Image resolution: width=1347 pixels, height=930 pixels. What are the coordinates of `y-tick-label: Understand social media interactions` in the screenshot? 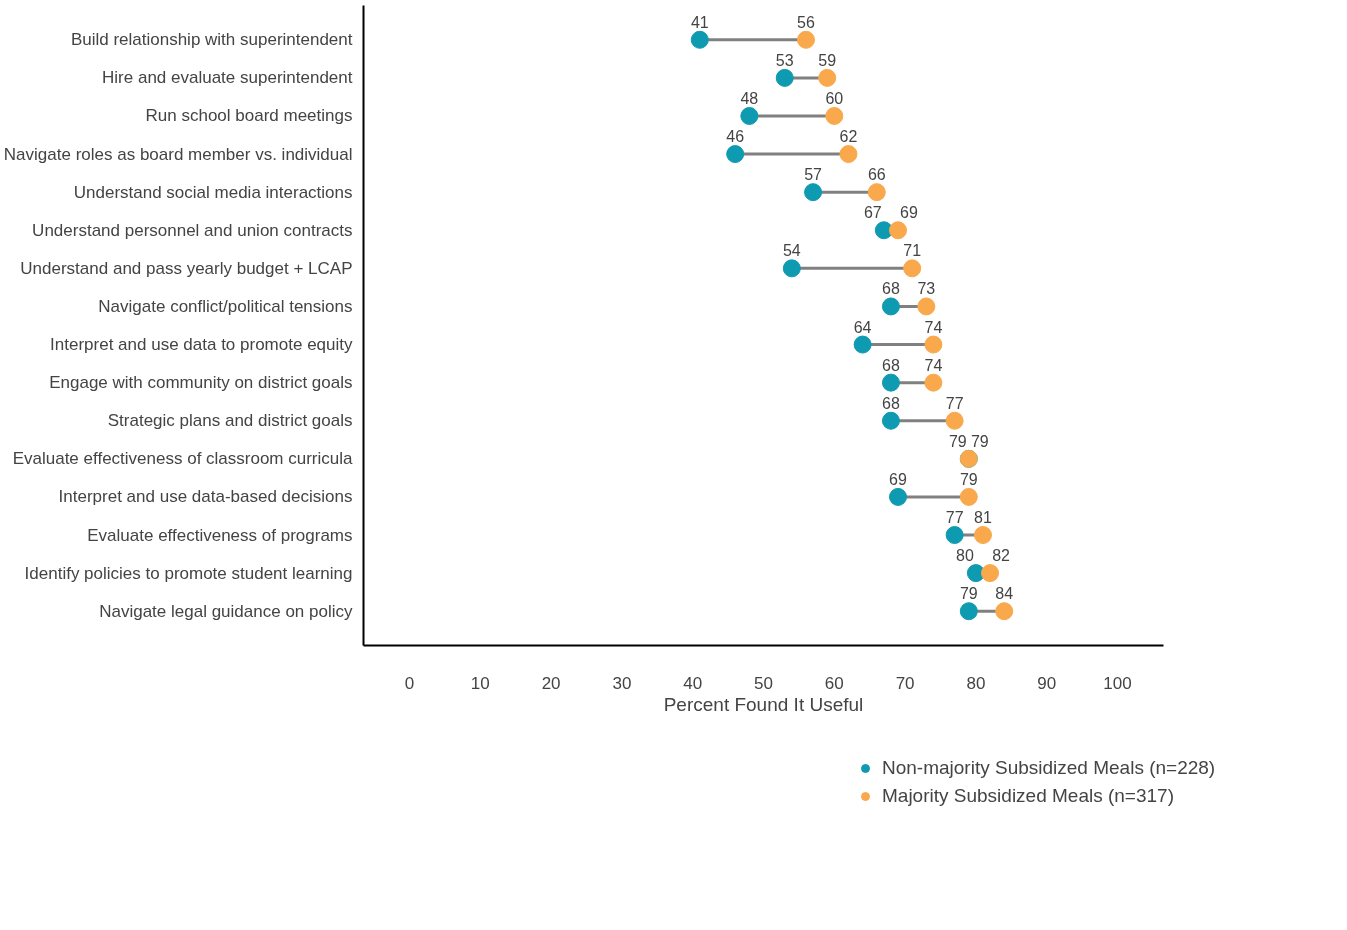 It's located at (213, 192).